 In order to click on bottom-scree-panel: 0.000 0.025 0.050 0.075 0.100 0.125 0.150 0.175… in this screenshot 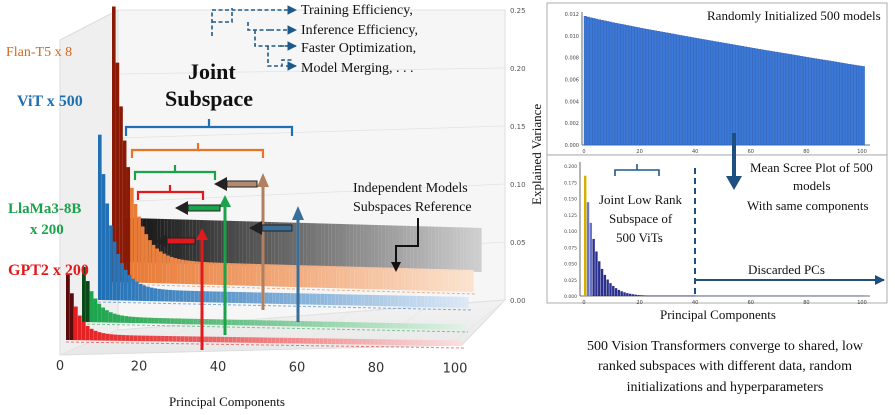, I will do `click(717, 230)`.